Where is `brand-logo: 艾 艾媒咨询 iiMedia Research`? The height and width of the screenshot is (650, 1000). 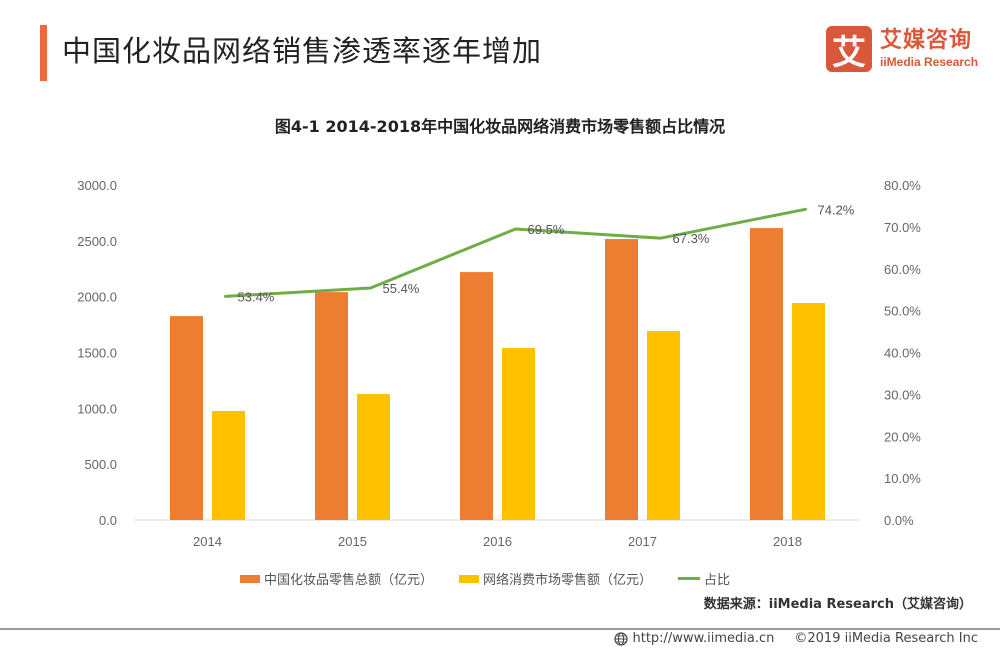
brand-logo: 艾 艾媒咨询 iiMedia Research is located at coordinates (902, 49).